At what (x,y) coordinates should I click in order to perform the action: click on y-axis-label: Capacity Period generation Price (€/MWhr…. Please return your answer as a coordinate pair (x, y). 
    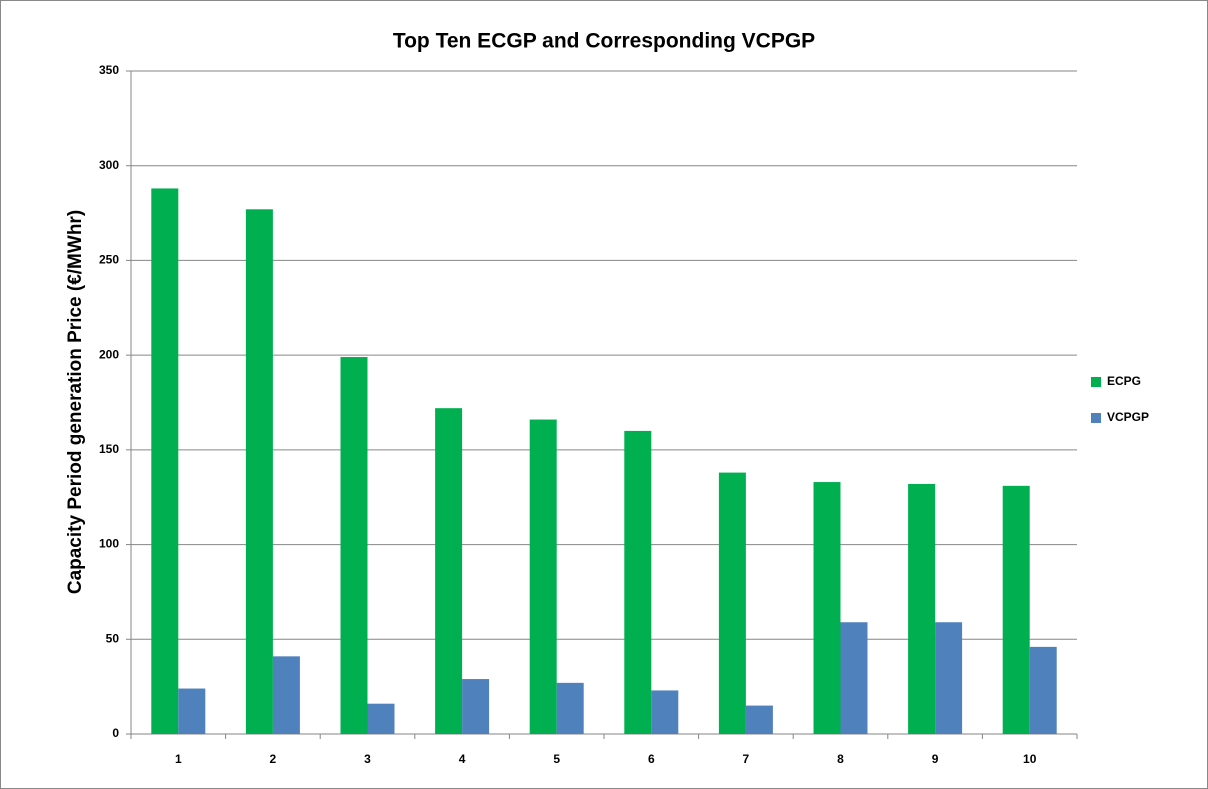
    Looking at the image, I should click on (75, 402).